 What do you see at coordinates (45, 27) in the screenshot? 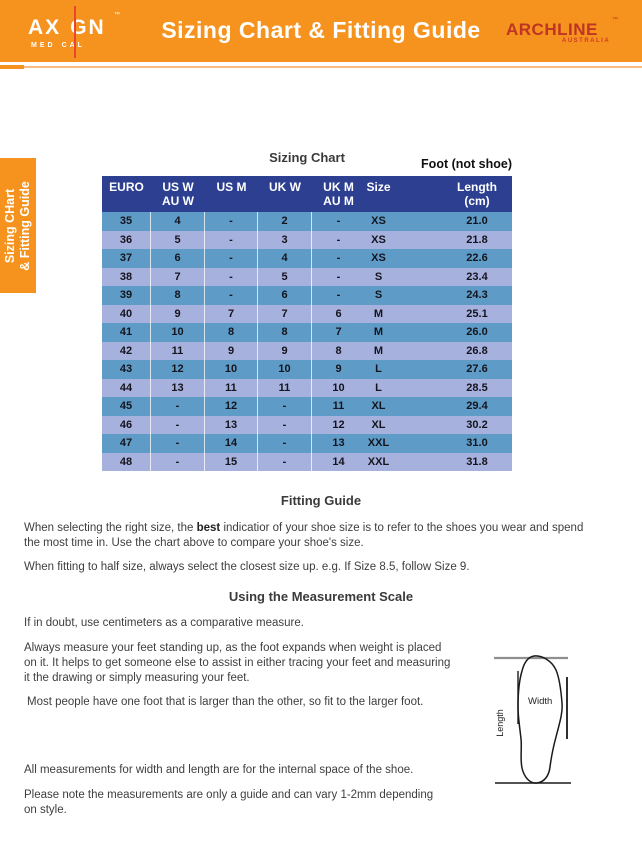
I see `axign-part1: AX` at bounding box center [45, 27].